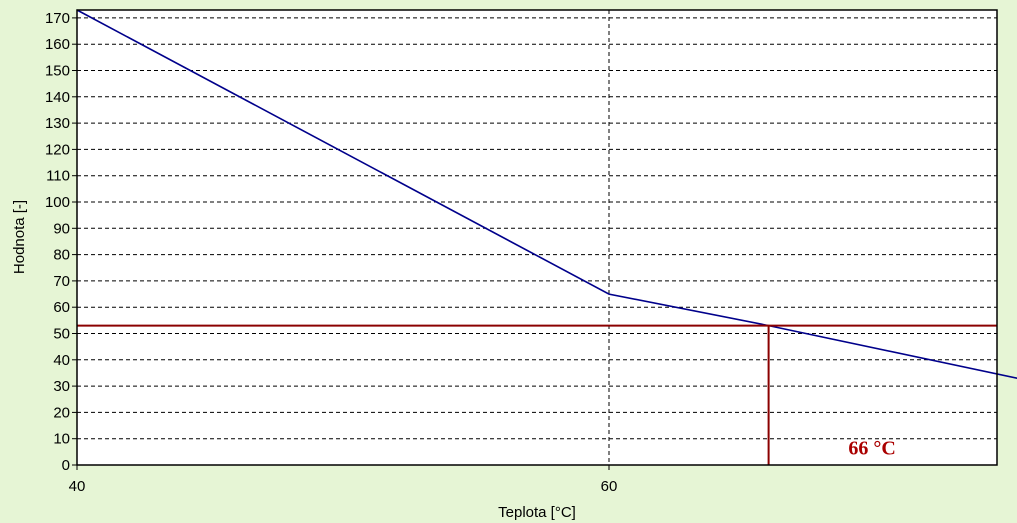 The height and width of the screenshot is (523, 1017). What do you see at coordinates (57, 71) in the screenshot?
I see `y-tick-label: 150` at bounding box center [57, 71].